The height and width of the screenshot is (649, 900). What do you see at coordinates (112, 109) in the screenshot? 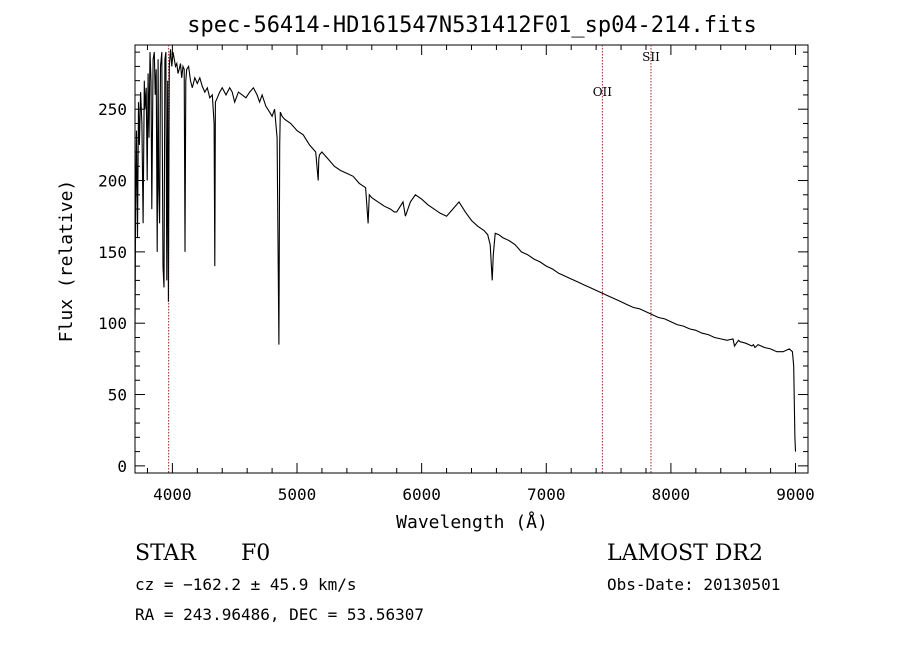
I see `y-tick-label: 250` at bounding box center [112, 109].